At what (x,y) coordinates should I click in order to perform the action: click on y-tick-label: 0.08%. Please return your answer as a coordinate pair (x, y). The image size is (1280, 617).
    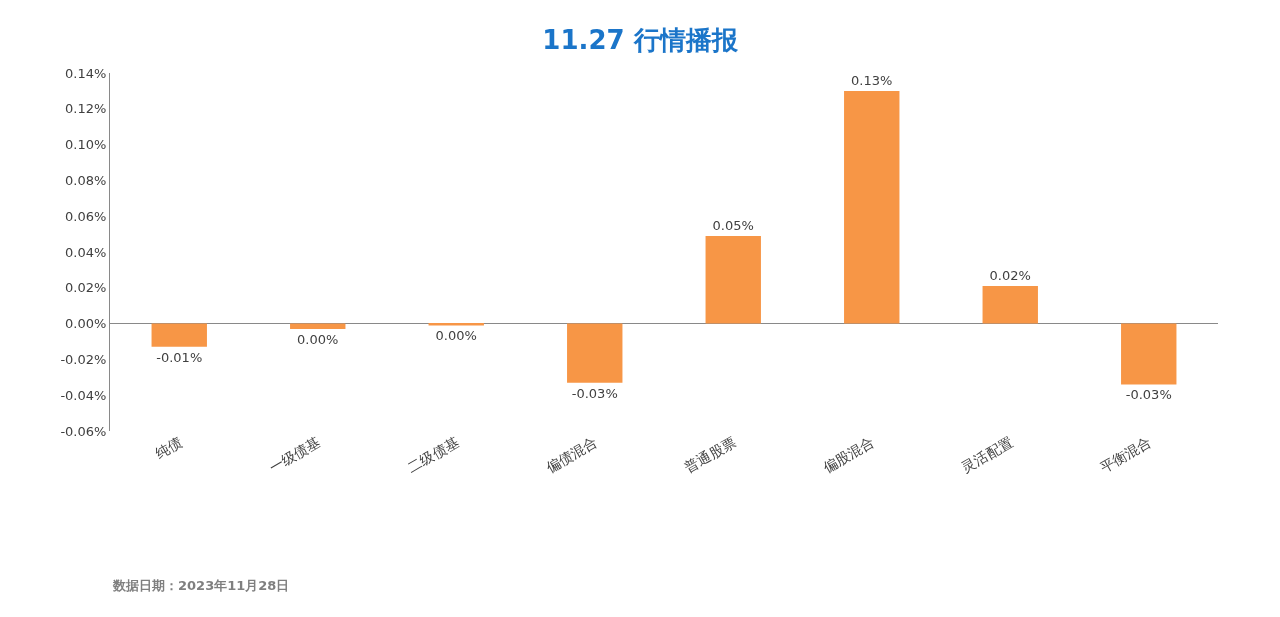
    Looking at the image, I should click on (86, 180).